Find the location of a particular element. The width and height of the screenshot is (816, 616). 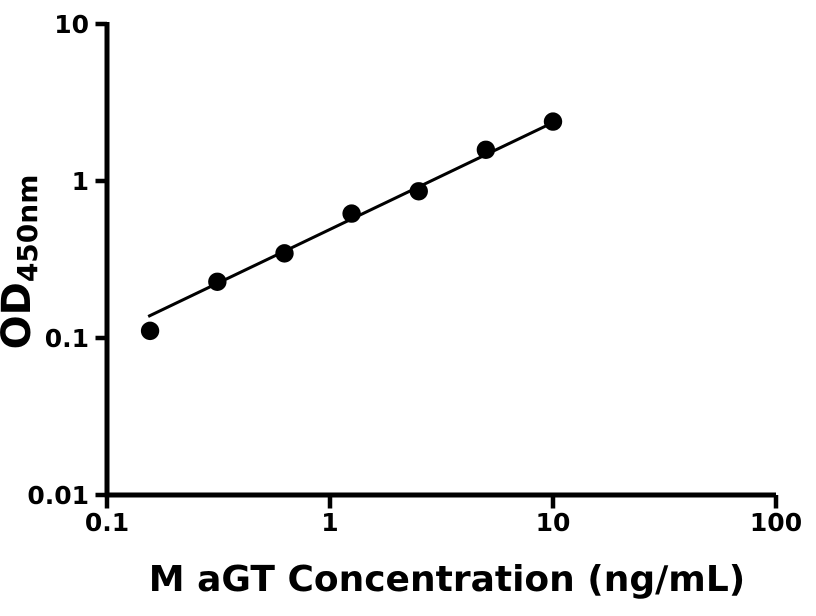

y-axis-title: OD450nm is located at coordinates (22, 262).